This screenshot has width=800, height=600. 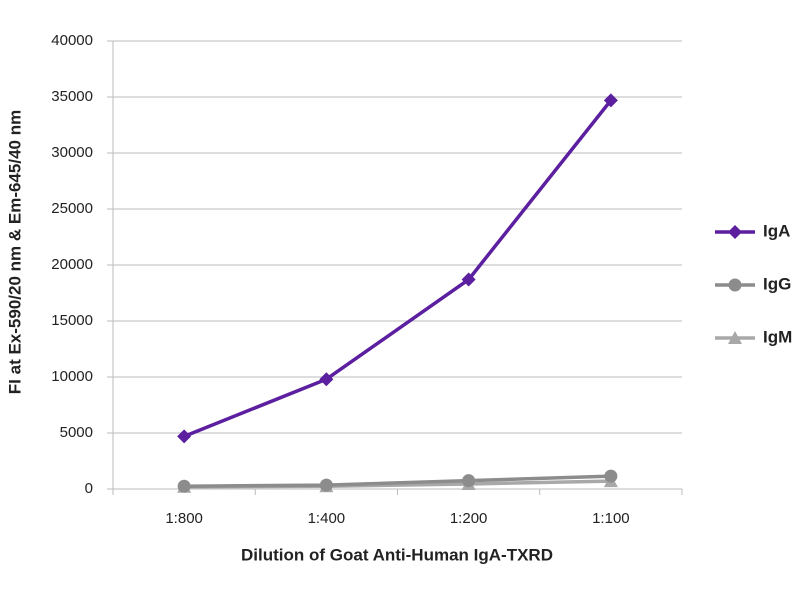 What do you see at coordinates (72, 376) in the screenshot?
I see `y-tick-label: 10000` at bounding box center [72, 376].